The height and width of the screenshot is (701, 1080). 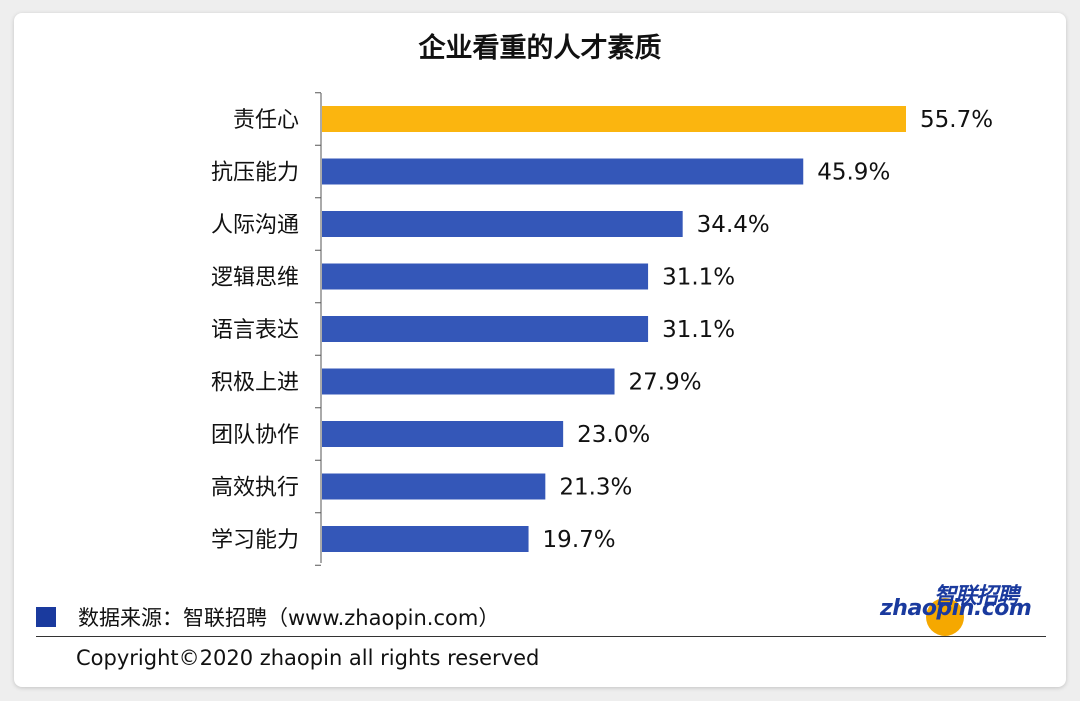 What do you see at coordinates (665, 383) in the screenshot?
I see `value-label: 27.9%` at bounding box center [665, 383].